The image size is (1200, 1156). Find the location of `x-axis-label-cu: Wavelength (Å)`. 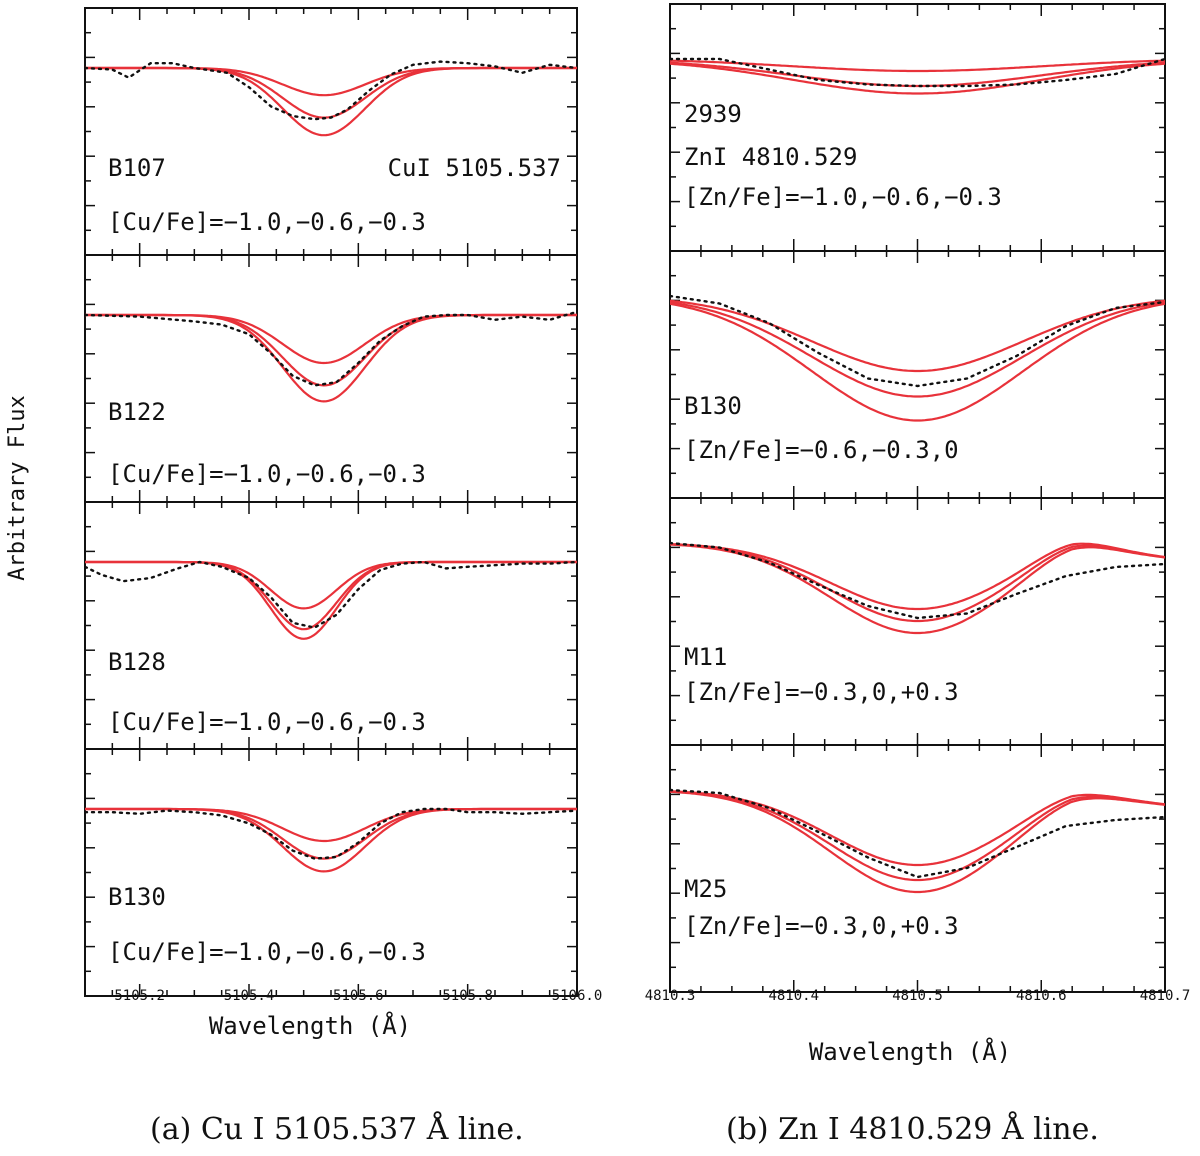

x-axis-label-cu: Wavelength (Å) is located at coordinates (310, 1025).